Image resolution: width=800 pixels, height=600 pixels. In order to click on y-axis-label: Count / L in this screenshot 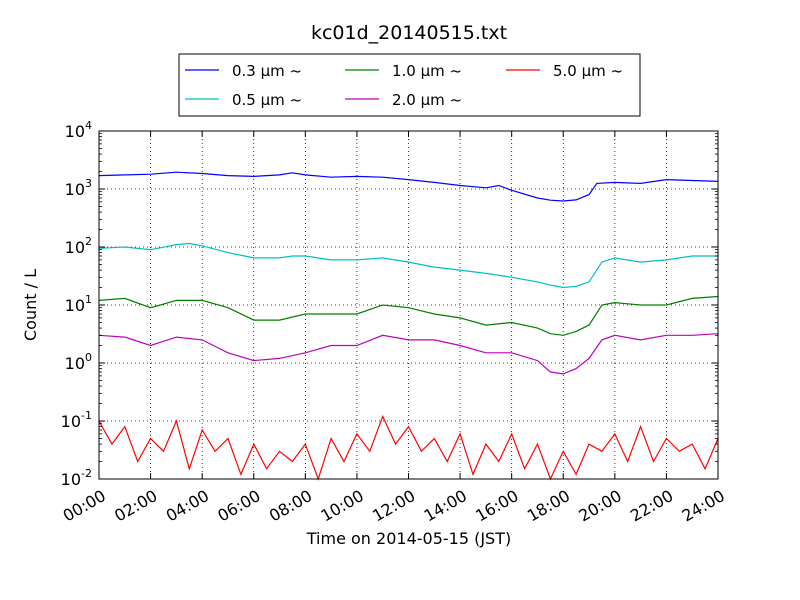, I will do `click(30, 305)`.